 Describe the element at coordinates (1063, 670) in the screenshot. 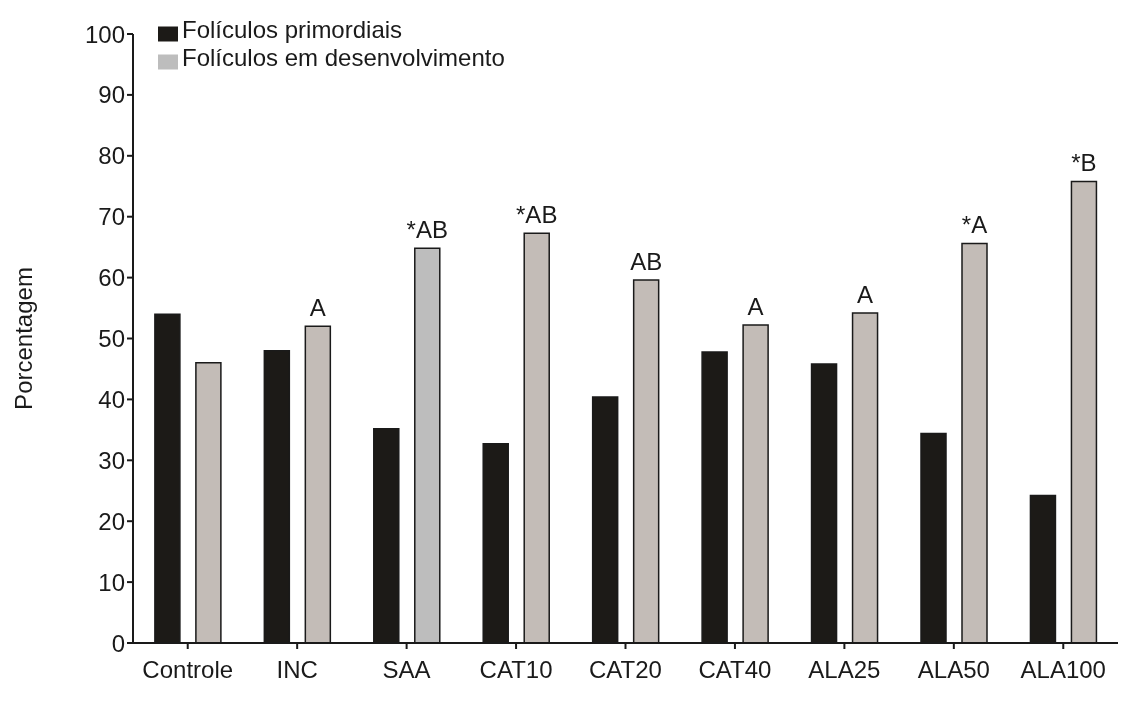

I see `x-tick-label: ALA100` at that location.